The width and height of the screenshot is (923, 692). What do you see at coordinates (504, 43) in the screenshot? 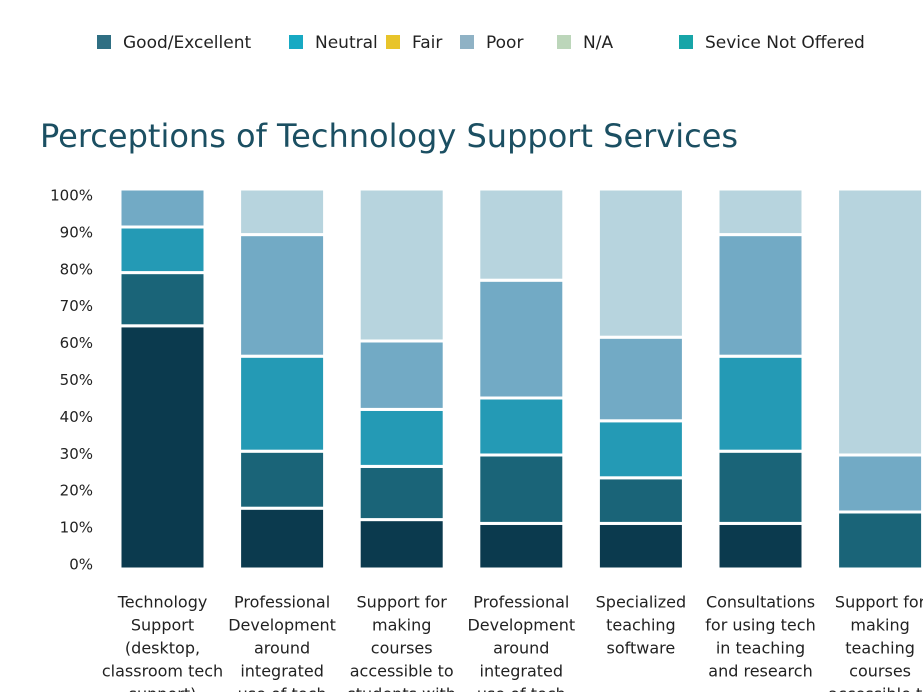
I see `legend-label: Poor` at bounding box center [504, 43].